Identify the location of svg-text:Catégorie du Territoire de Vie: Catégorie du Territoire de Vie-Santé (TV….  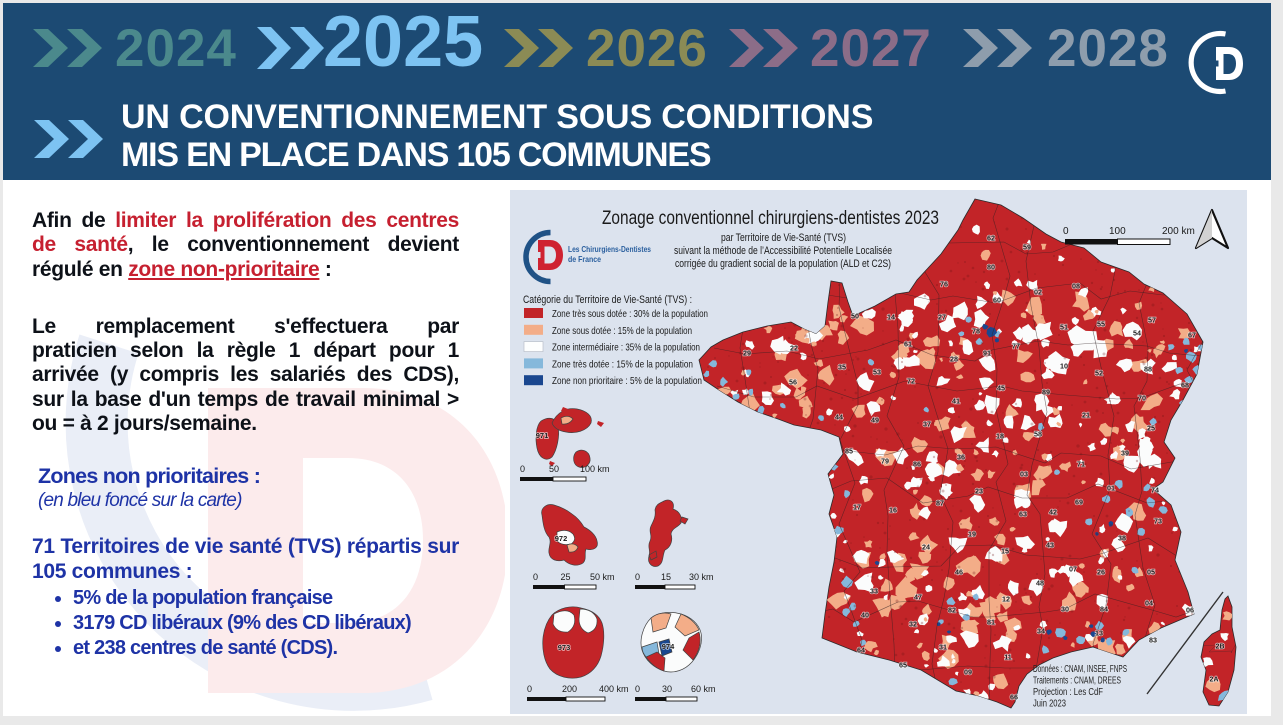
(607, 300).